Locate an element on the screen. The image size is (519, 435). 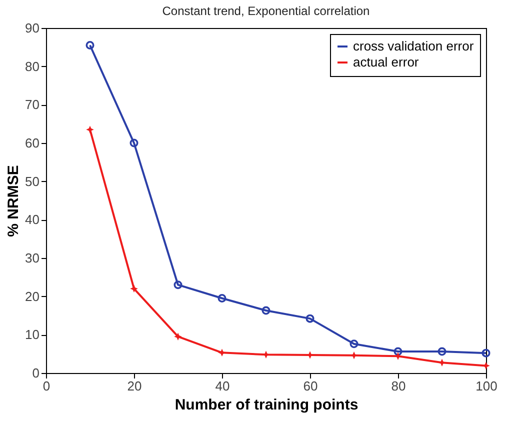
y-tick-label: 60 is located at coordinates (32, 143).